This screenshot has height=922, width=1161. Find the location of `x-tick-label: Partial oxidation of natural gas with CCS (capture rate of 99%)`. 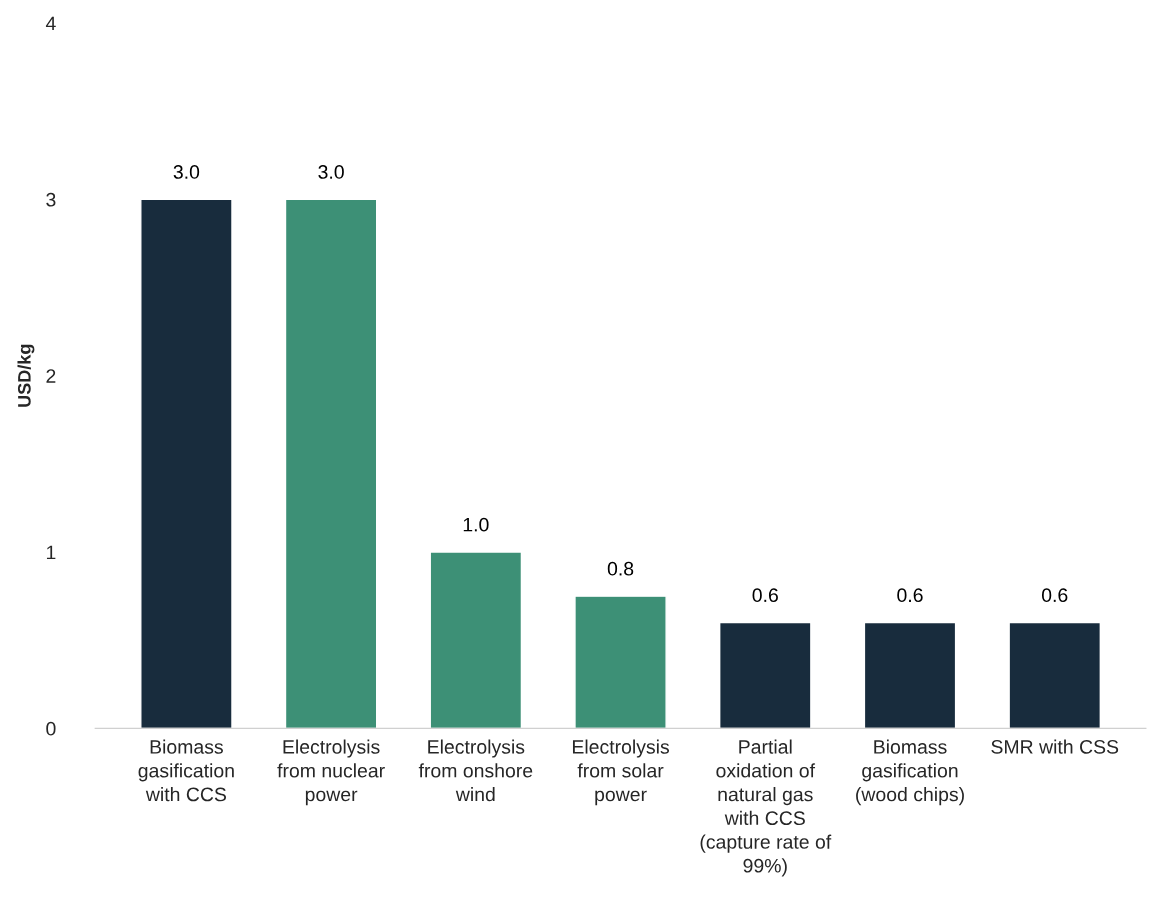

x-tick-label: Partial oxidation of natural gas with CCS (capture rate of 99%) is located at coordinates (766, 808).